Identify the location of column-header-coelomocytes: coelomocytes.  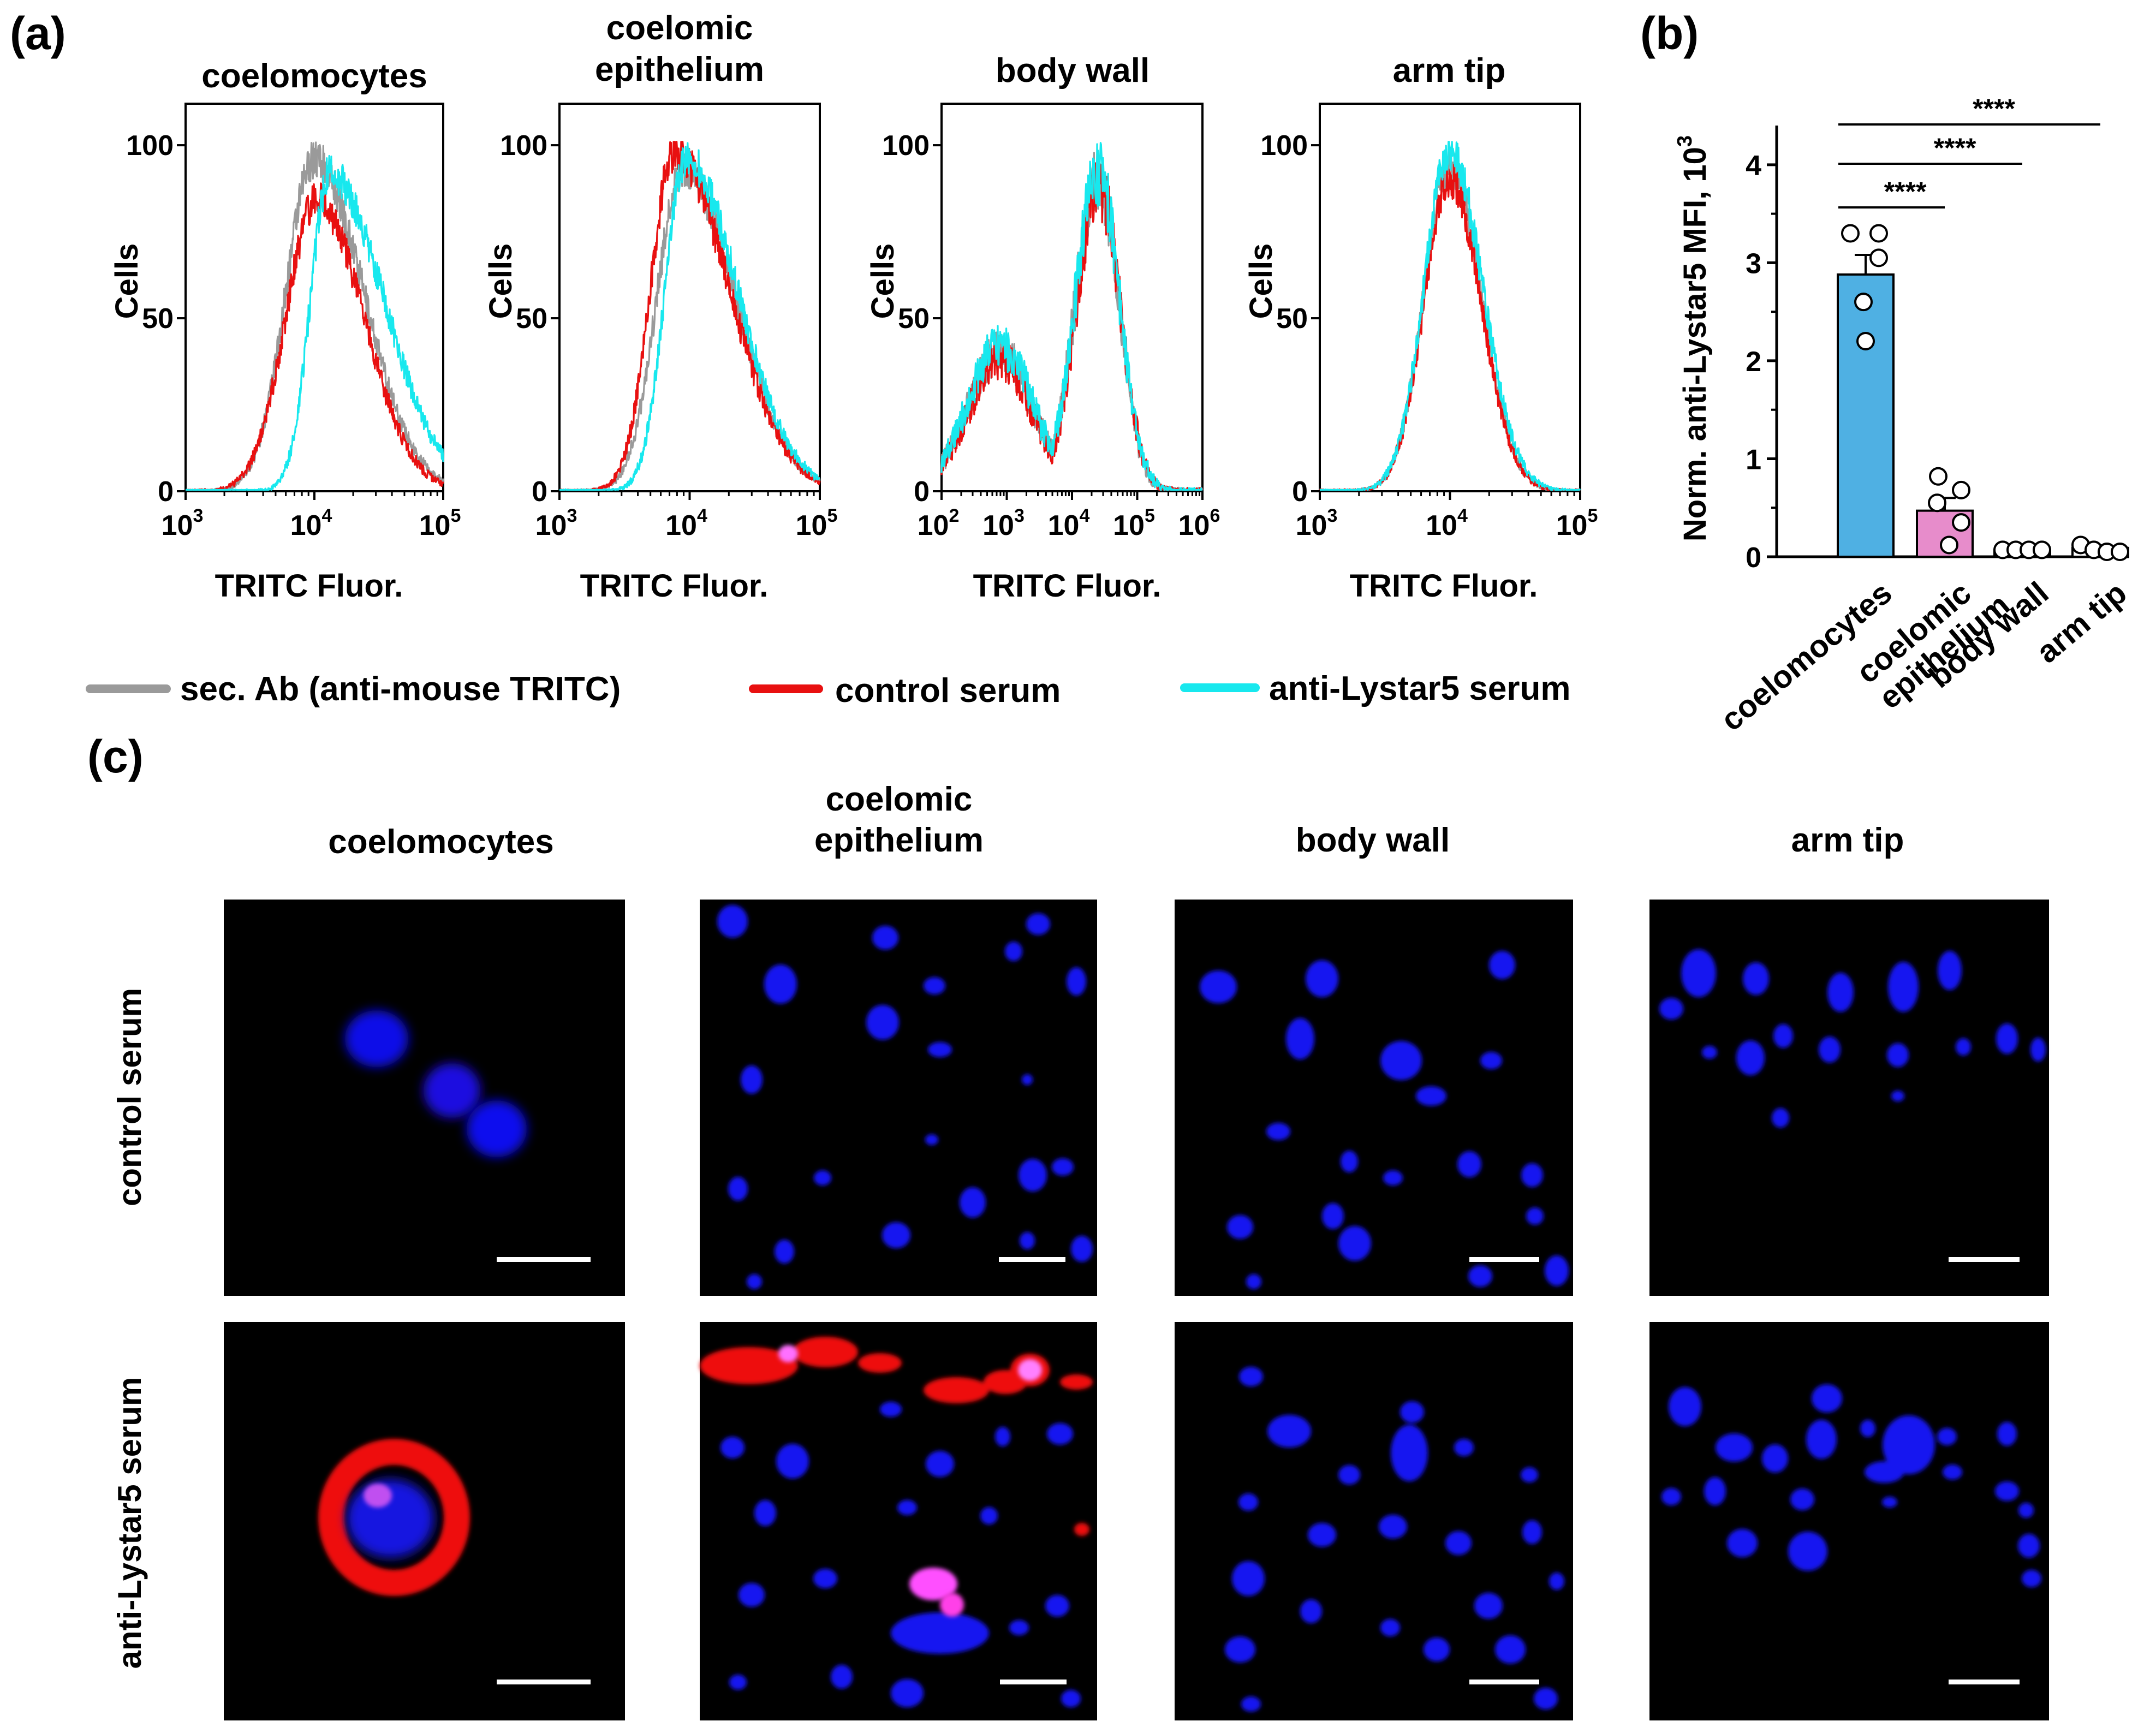
(441, 842).